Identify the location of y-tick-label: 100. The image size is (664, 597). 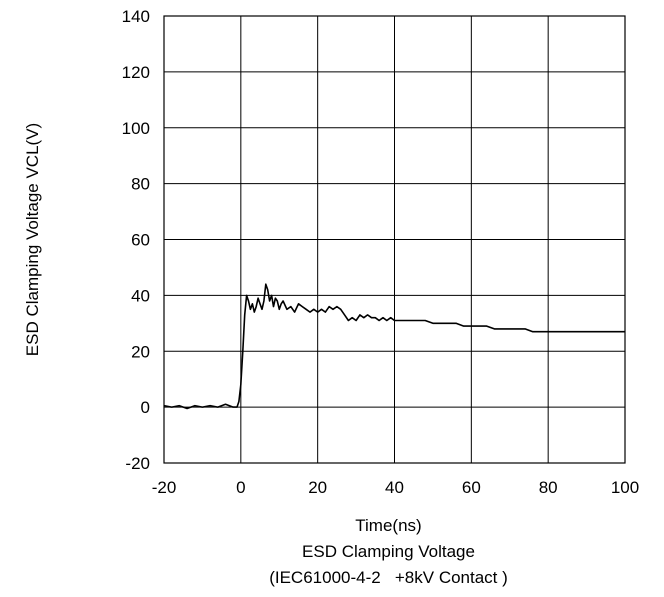
(136, 128).